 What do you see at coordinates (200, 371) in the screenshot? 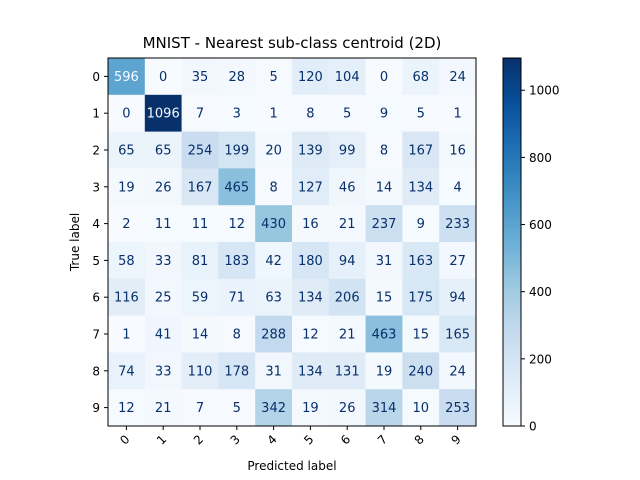
I see `cell-value-label: 110` at bounding box center [200, 371].